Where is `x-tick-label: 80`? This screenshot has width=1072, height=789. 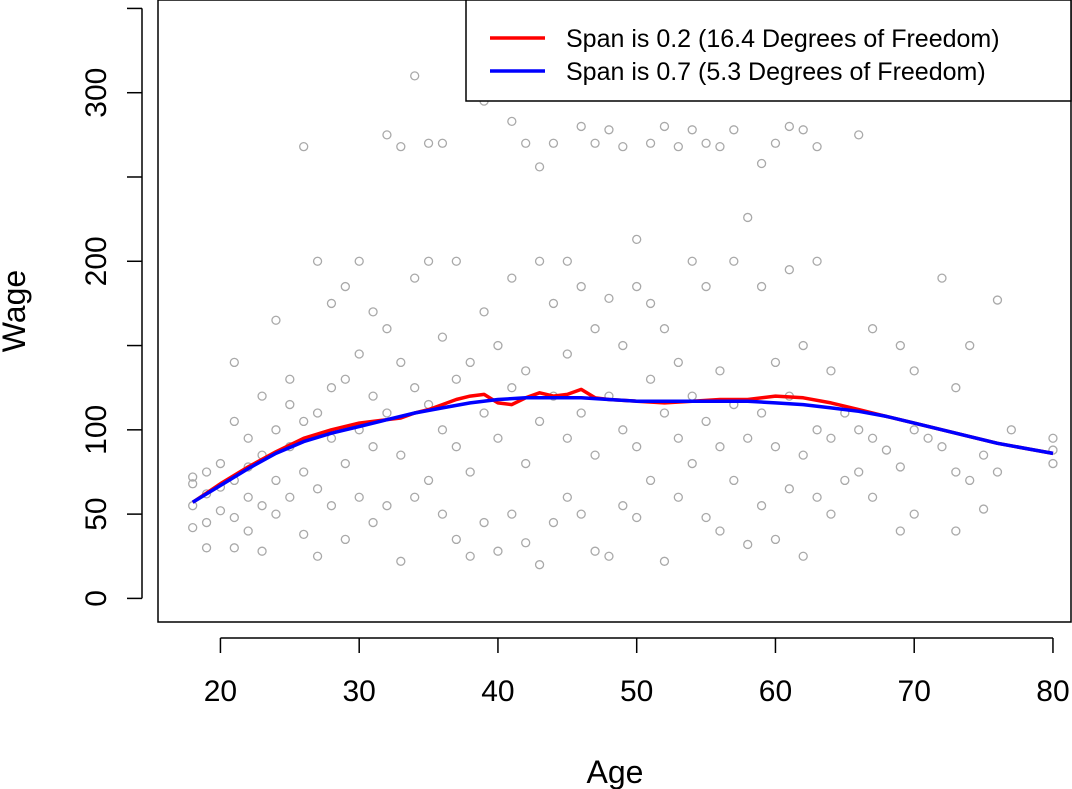 x-tick-label: 80 is located at coordinates (1052, 691).